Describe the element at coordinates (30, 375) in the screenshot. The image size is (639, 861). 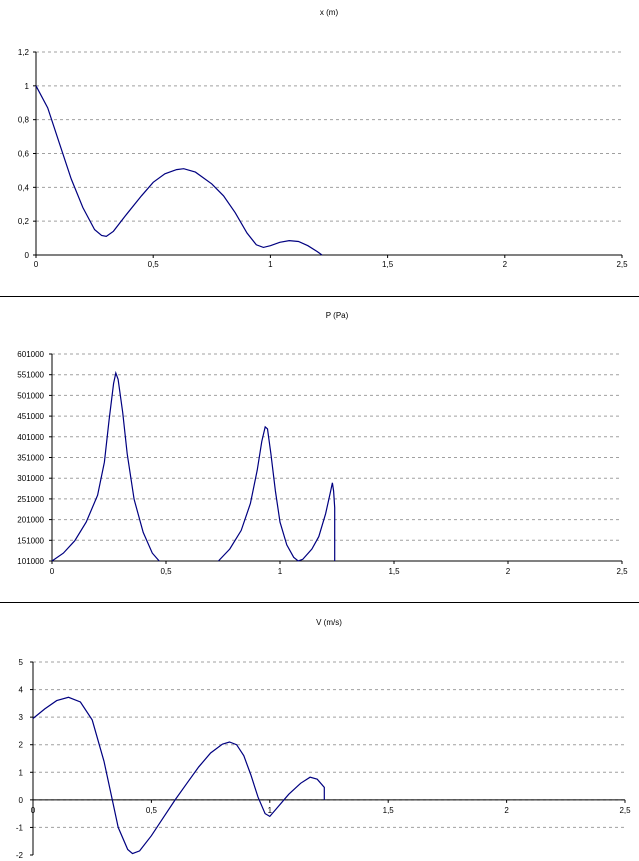
I see `y-tick-label: 551000` at that location.